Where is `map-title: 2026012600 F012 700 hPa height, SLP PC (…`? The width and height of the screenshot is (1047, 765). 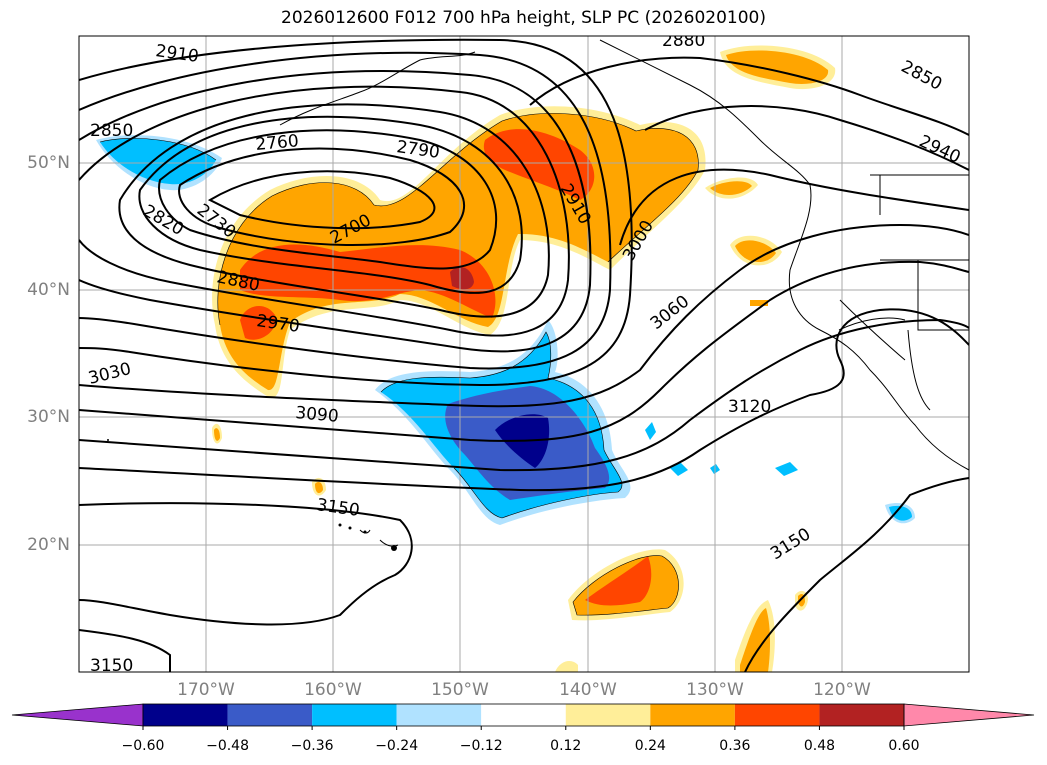 map-title: 2026012600 F012 700 hPa height, SLP PC (… is located at coordinates (523, 18).